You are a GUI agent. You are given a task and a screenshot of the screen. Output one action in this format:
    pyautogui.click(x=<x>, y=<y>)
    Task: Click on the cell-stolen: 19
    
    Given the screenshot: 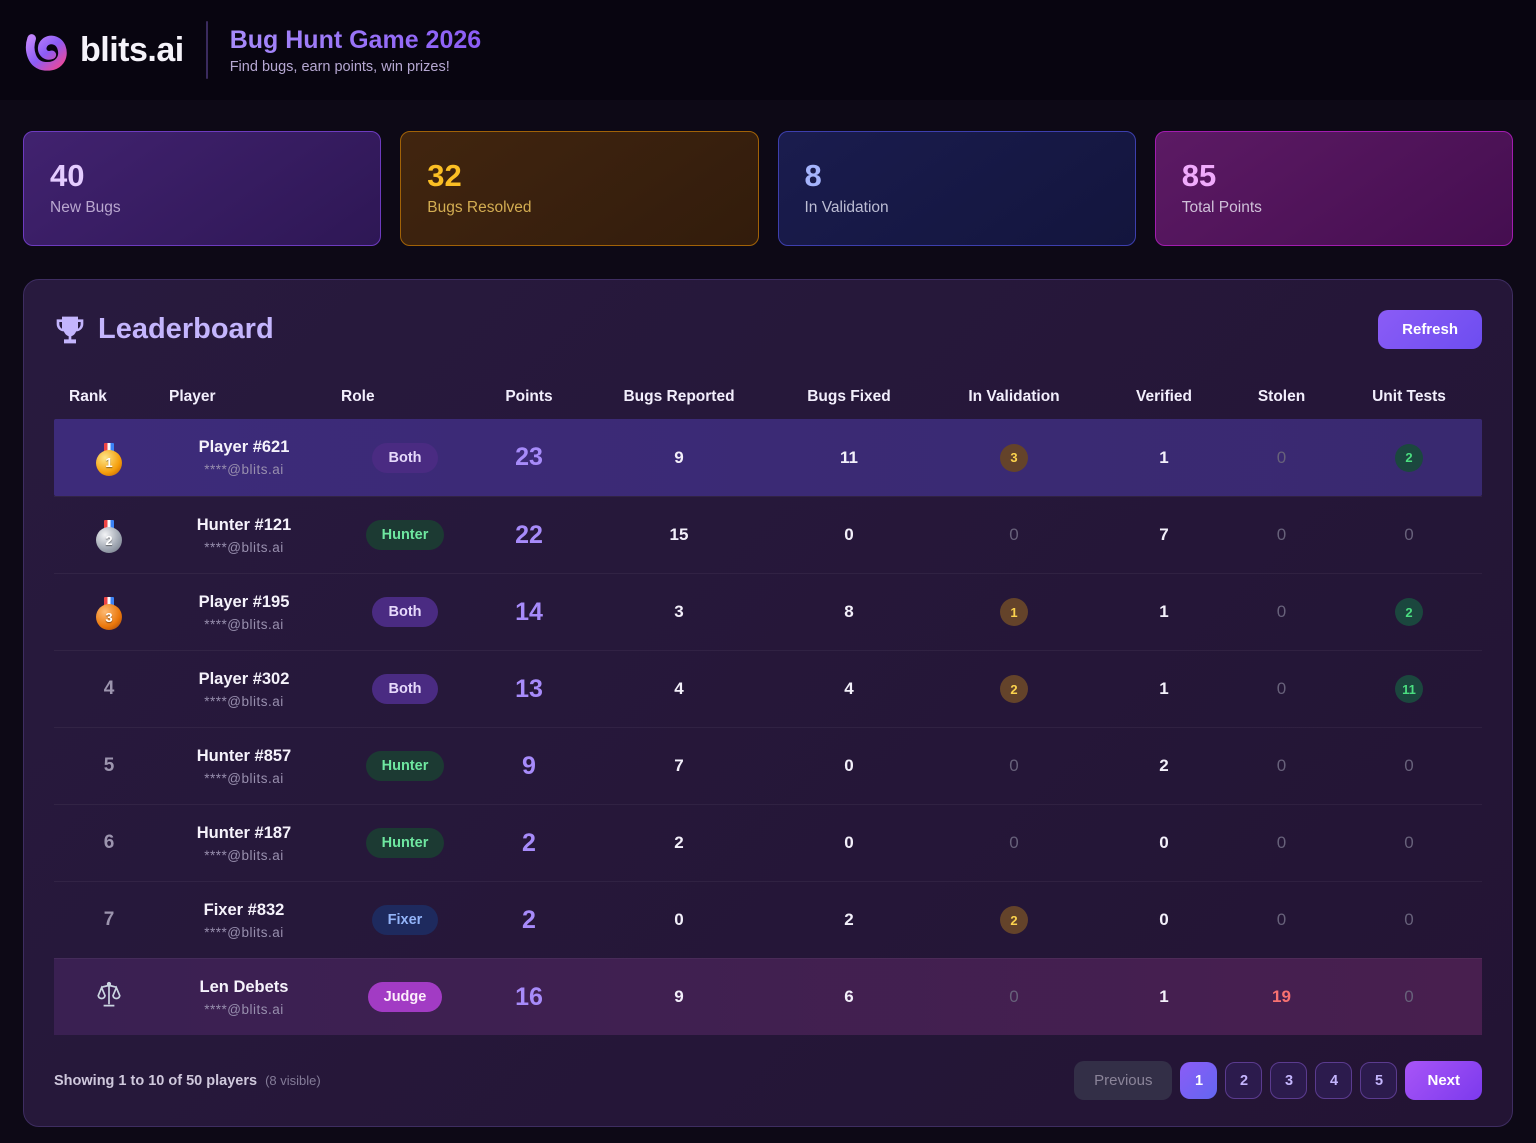 What is the action you would take?
    pyautogui.click(x=1281, y=996)
    